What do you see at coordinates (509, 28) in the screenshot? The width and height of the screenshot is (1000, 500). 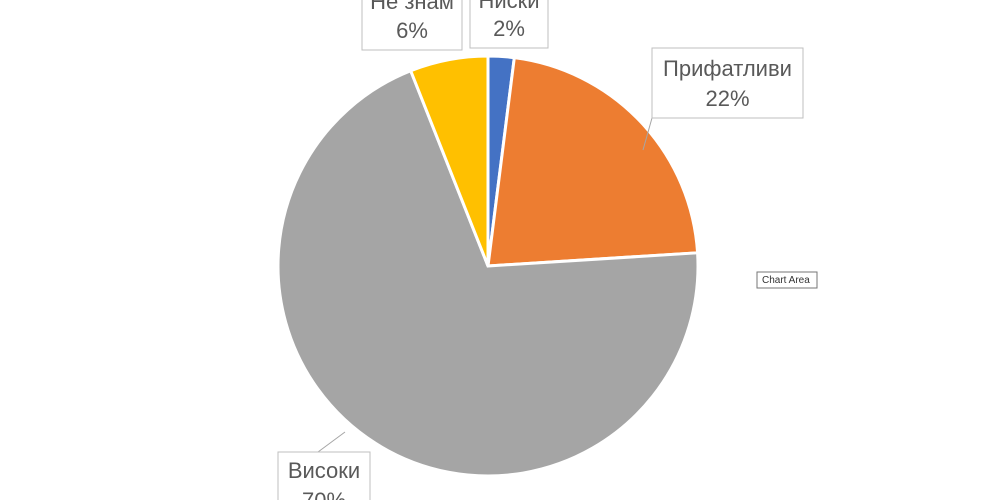 I see `value-label: 2%` at bounding box center [509, 28].